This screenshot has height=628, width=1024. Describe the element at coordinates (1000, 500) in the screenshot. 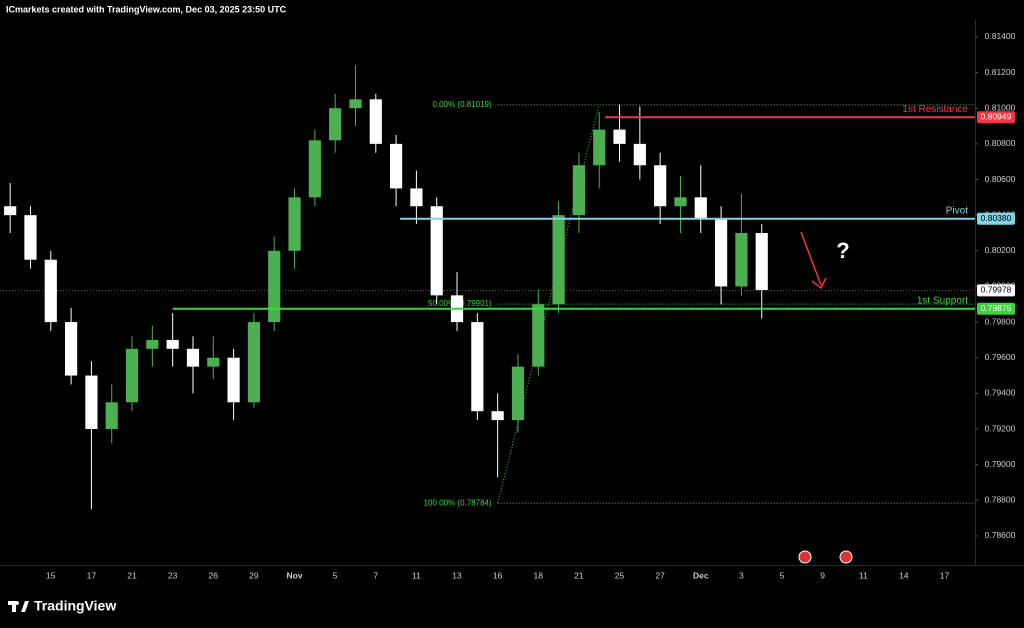

I see `y-tick-label: 0.78800` at that location.